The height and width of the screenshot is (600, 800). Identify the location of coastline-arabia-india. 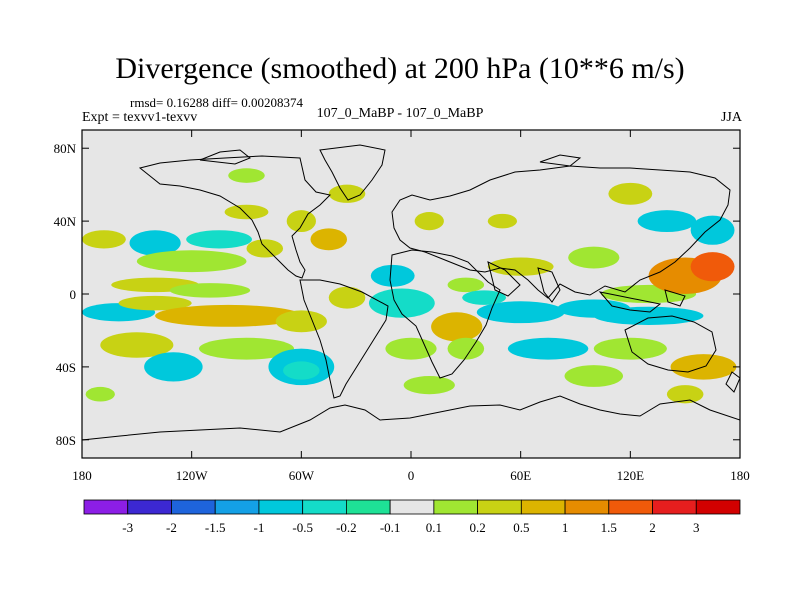
(524, 282).